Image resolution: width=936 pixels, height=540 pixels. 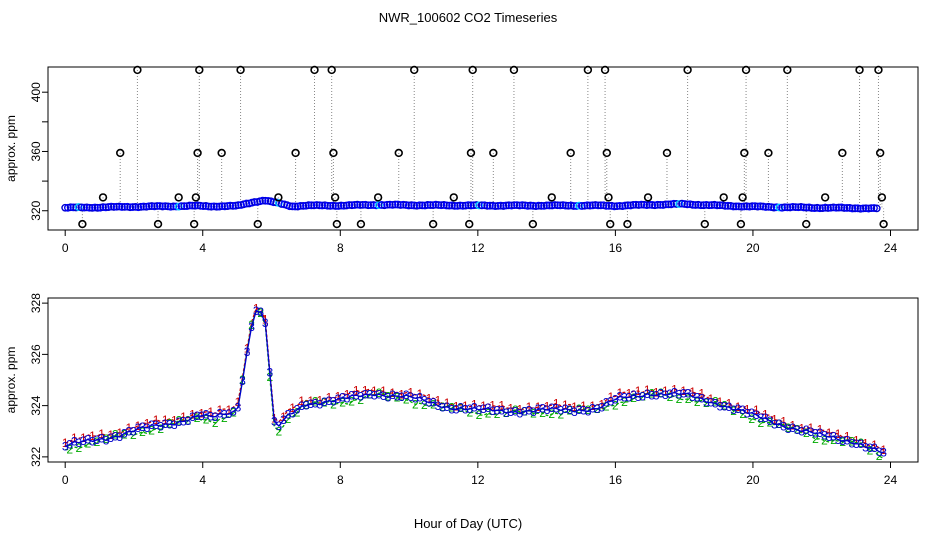 I want to click on y-tick-label: 328, so click(x=36, y=303).